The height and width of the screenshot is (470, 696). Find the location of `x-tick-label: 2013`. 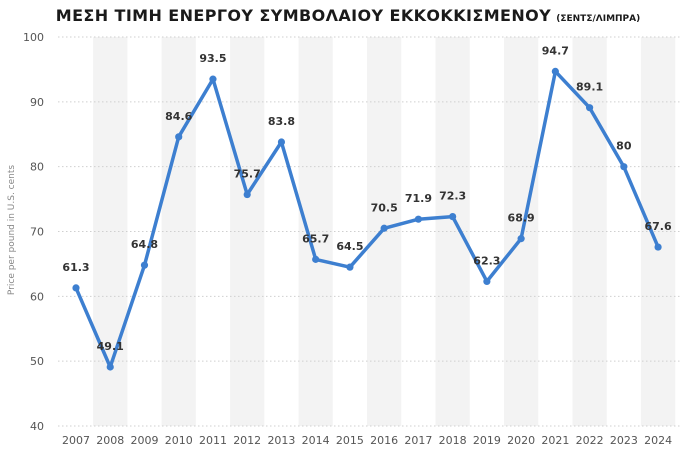

x-tick-label: 2013 is located at coordinates (281, 440).